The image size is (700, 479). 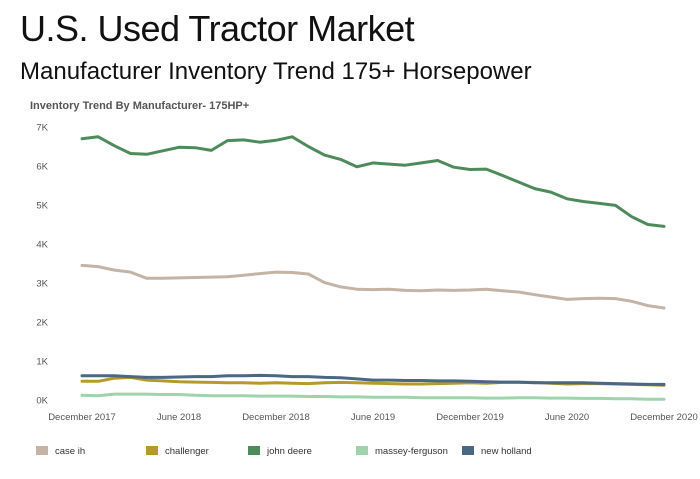 What do you see at coordinates (42, 245) in the screenshot?
I see `y-tick-label: 4K` at bounding box center [42, 245].